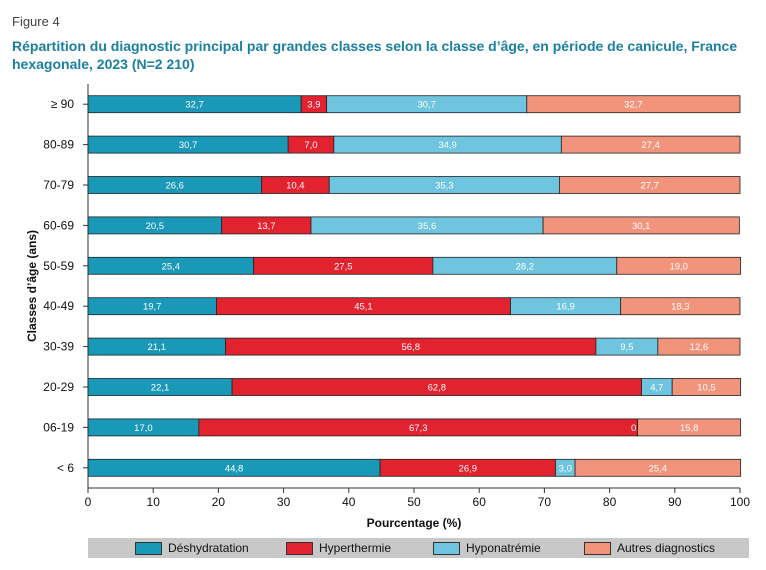 The image size is (766, 570). I want to click on data-label: 18,3, so click(680, 307).